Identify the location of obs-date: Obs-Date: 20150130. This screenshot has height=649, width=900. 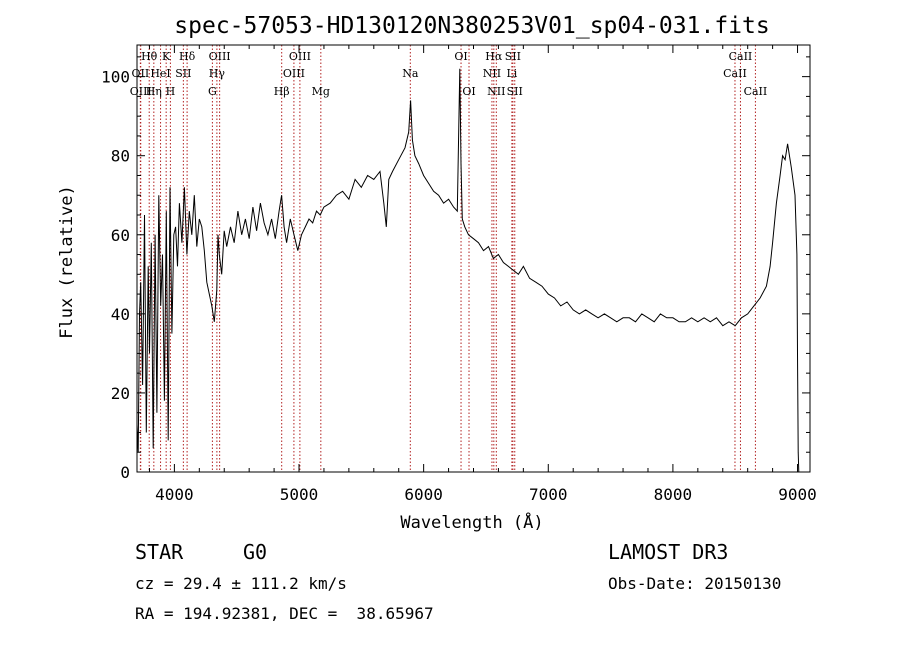
(695, 583).